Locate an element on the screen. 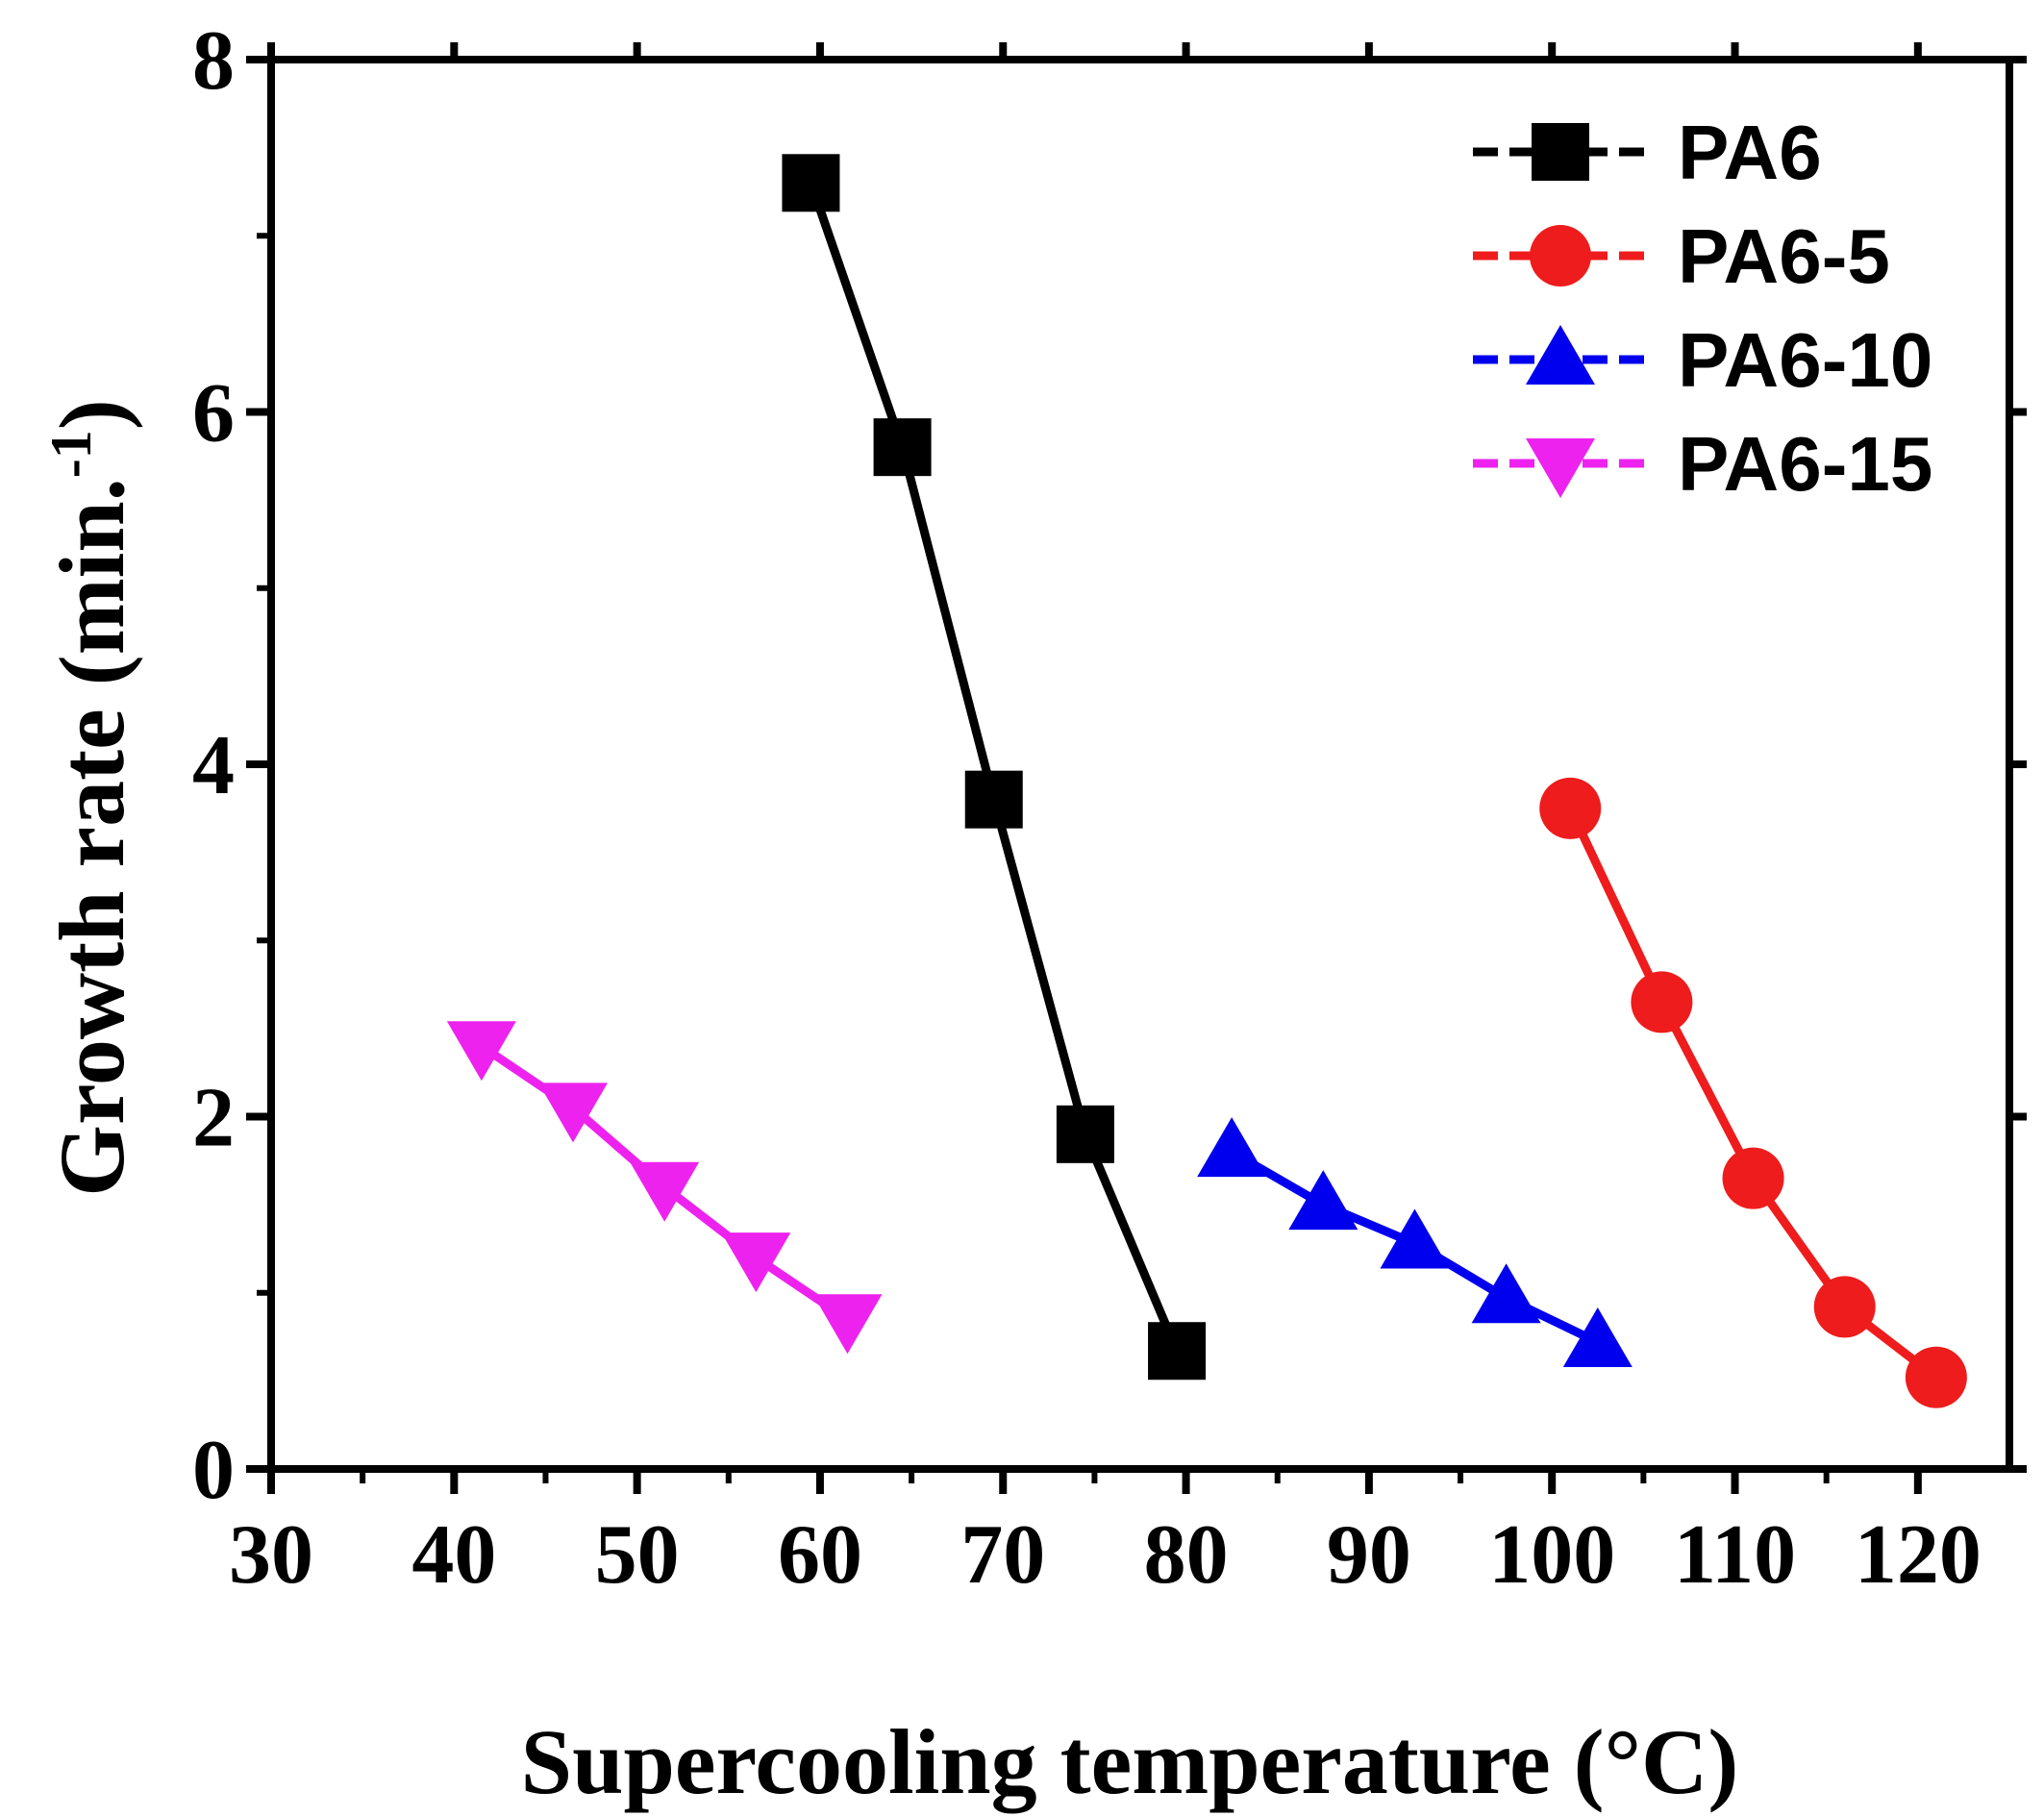 The width and height of the screenshot is (2044, 1817). y-tick-label: 0 is located at coordinates (213, 1470).